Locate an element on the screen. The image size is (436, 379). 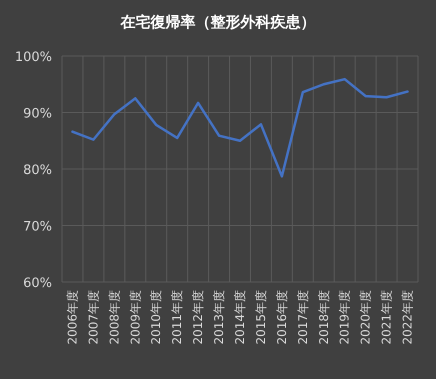
x-tick-label: 2007年度 is located at coordinates (93, 317).